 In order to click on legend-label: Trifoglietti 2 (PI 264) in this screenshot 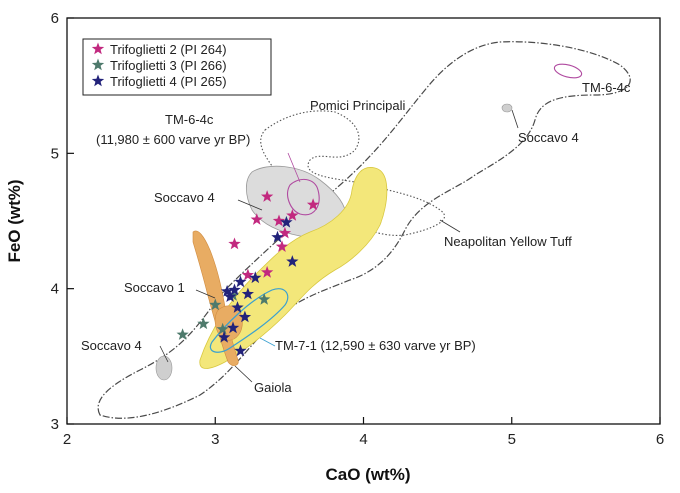, I will do `click(168, 49)`.